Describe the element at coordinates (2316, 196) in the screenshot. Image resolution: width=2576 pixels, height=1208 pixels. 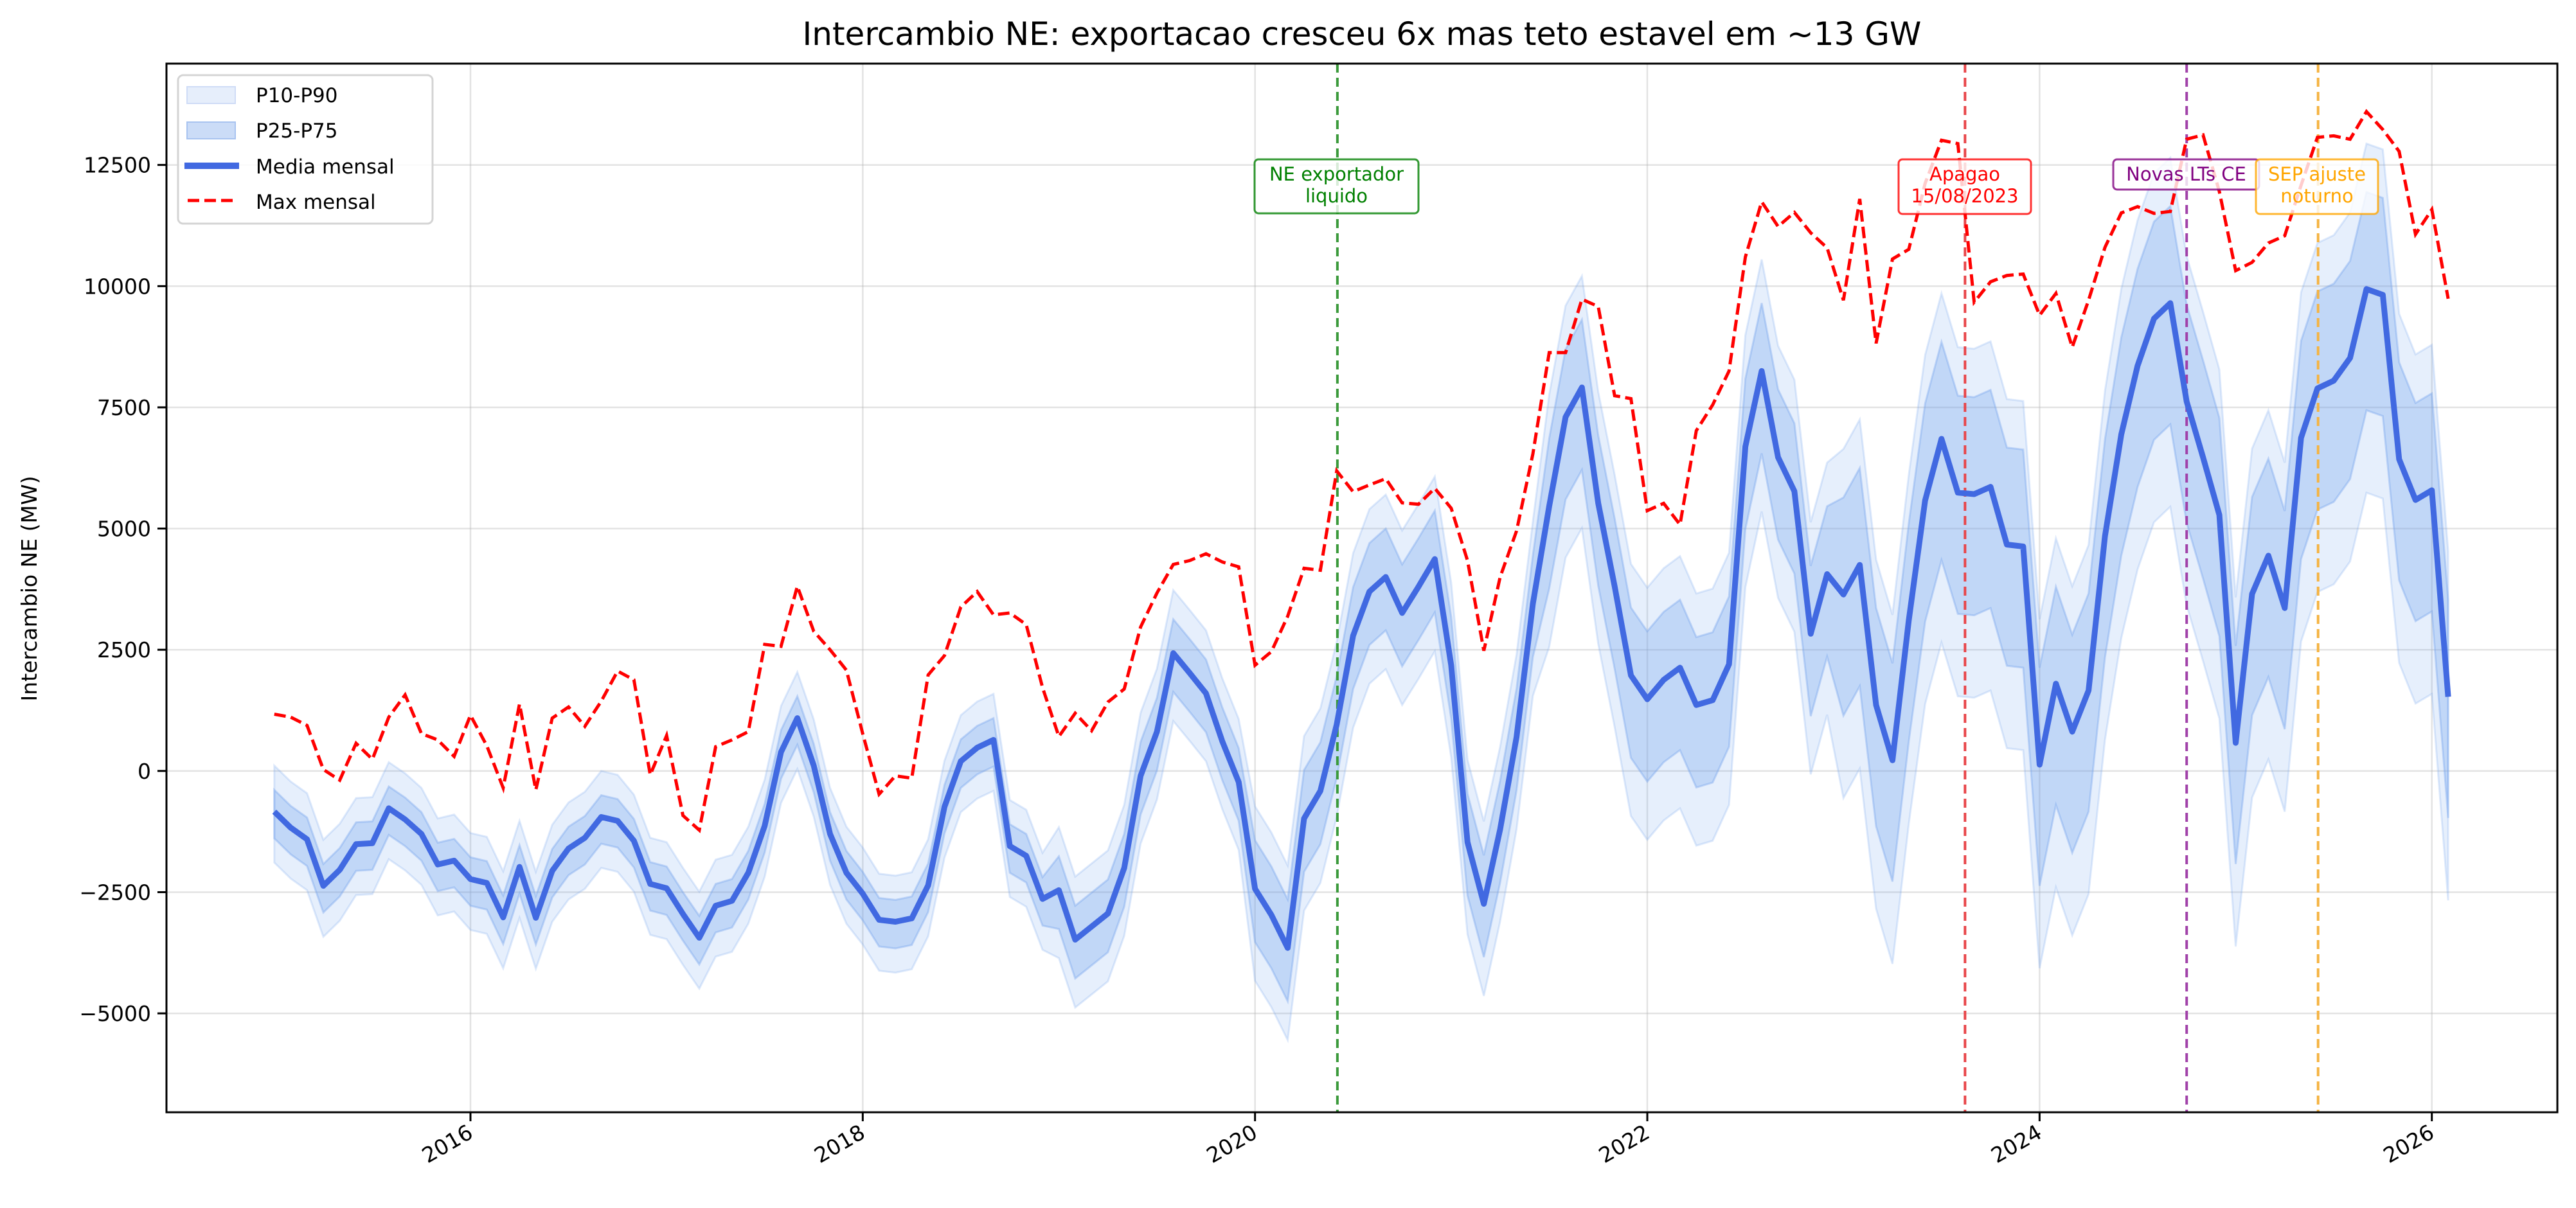
I see `annotation-text: noturno` at that location.